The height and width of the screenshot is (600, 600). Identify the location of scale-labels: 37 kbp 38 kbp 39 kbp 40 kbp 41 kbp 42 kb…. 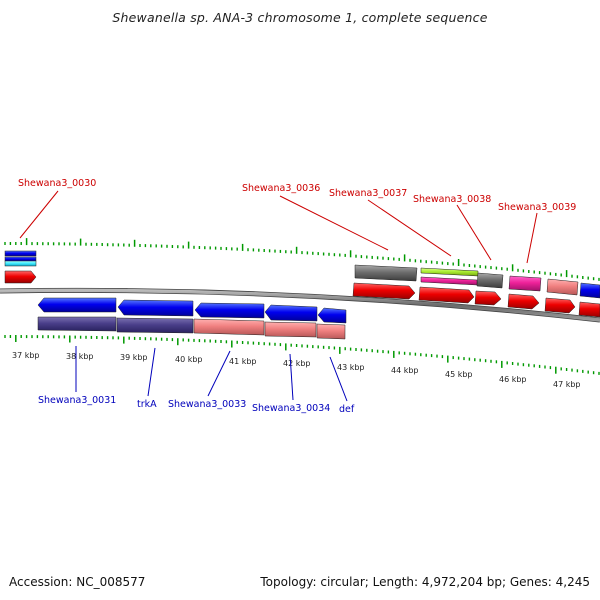
(296, 370).